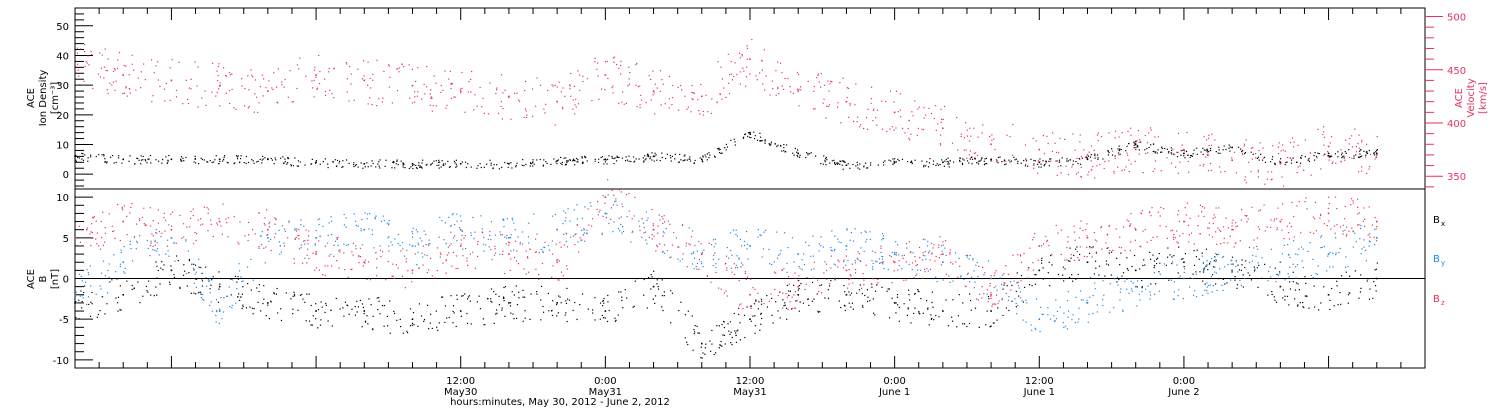 The image size is (1500, 410). Describe the element at coordinates (31, 98) in the screenshot. I see `top-left-ylabel-1: ACE` at that location.